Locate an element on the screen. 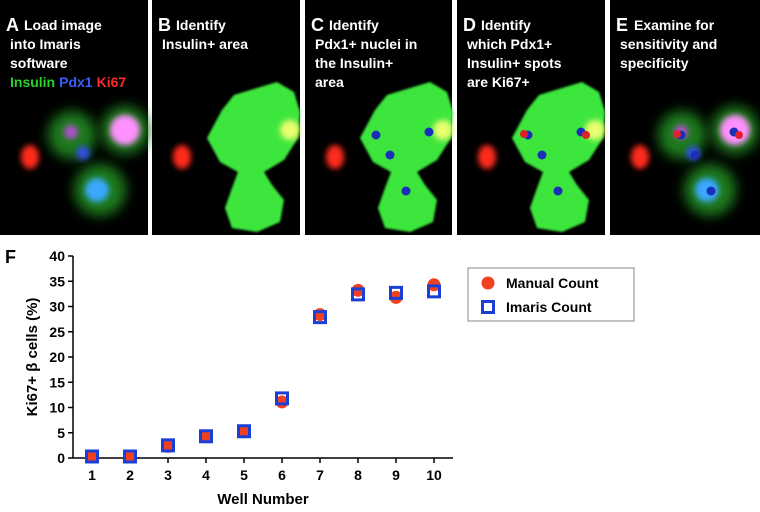  x-tick-label: 2 is located at coordinates (130, 475).